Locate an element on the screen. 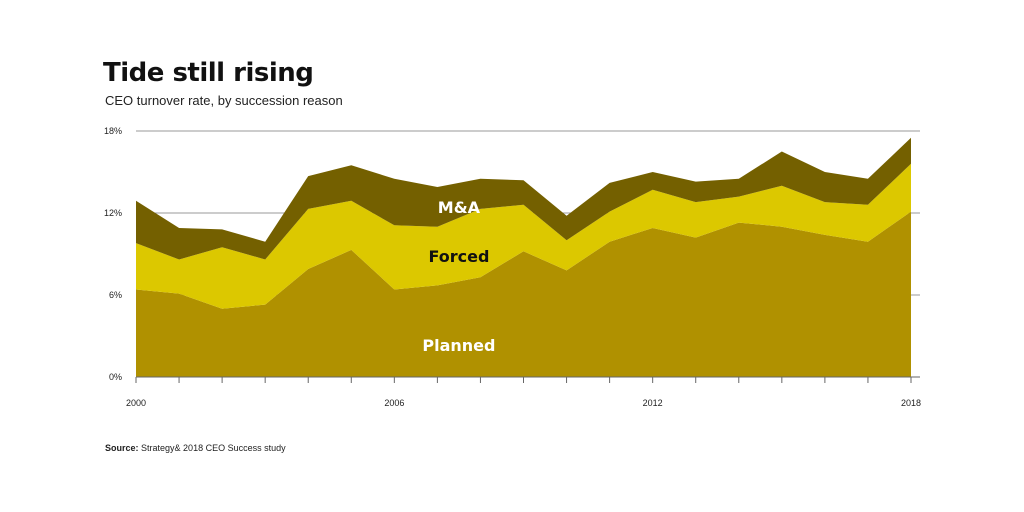 The width and height of the screenshot is (1024, 512). x-tick-label: 2018 is located at coordinates (911, 403).